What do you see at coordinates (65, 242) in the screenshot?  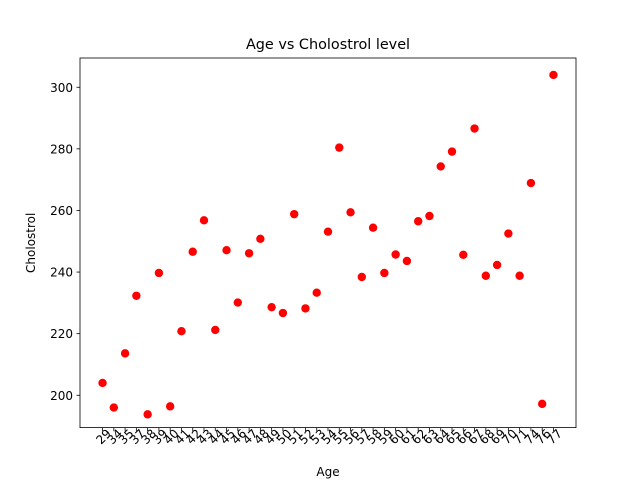 I see `y-axis-ticks: 200 220 240 260 280 300` at bounding box center [65, 242].